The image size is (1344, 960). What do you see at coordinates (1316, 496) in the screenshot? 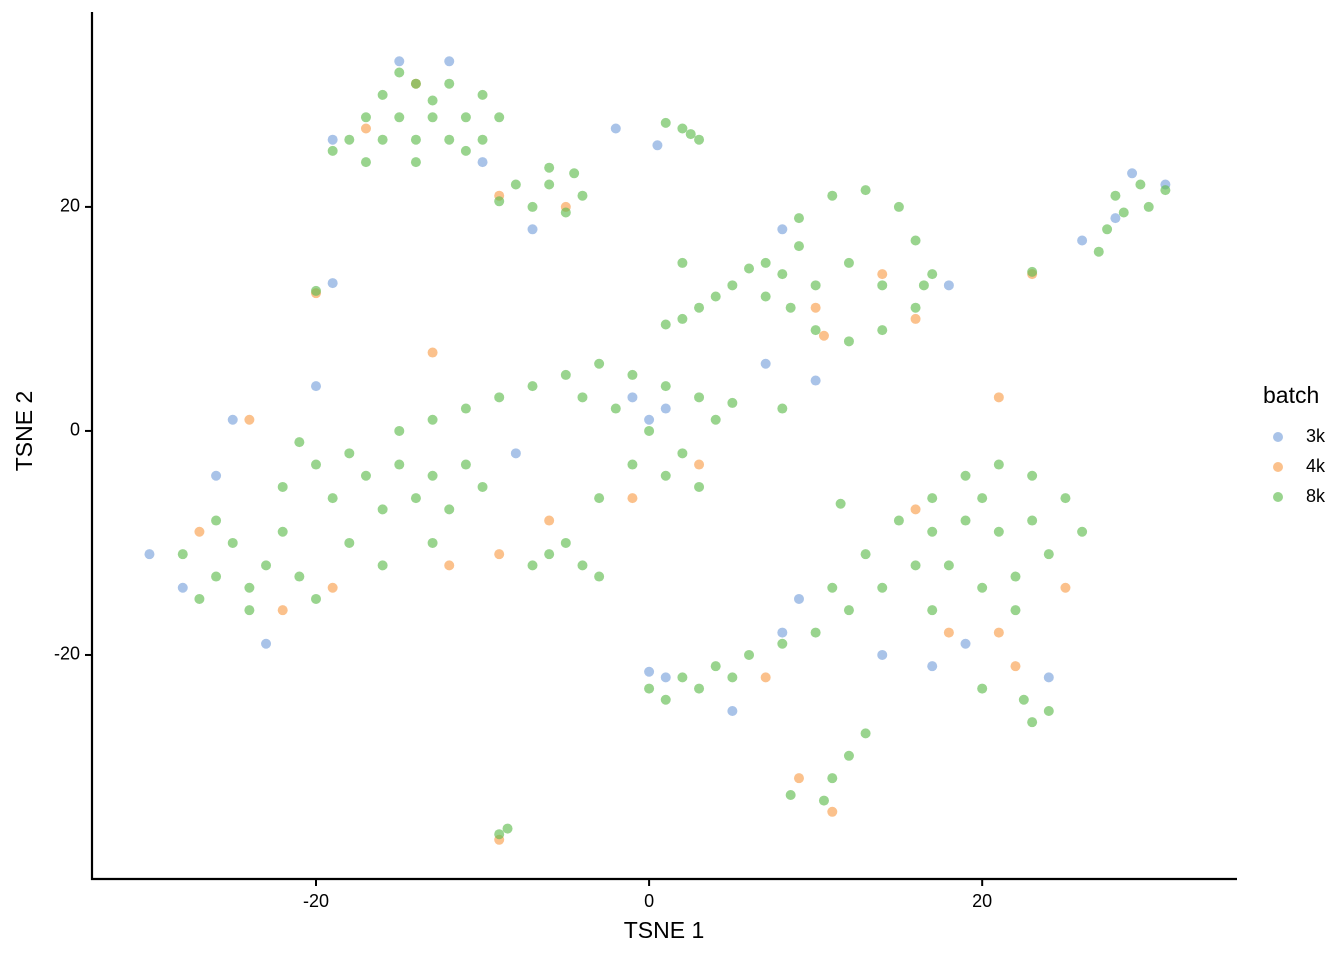
I see `legend-label: 8k` at bounding box center [1316, 496].